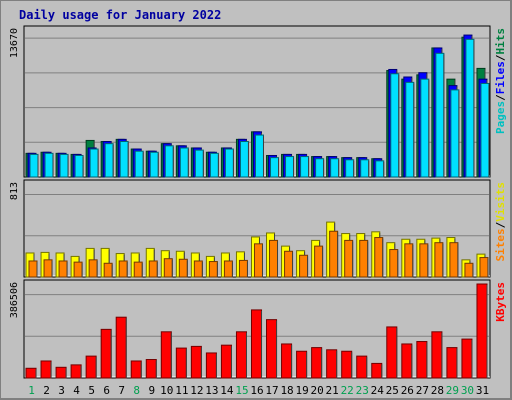 The image size is (512, 400). Describe the element at coordinates (482, 390) in the screenshot. I see `x-tick-label-31: 31` at that location.